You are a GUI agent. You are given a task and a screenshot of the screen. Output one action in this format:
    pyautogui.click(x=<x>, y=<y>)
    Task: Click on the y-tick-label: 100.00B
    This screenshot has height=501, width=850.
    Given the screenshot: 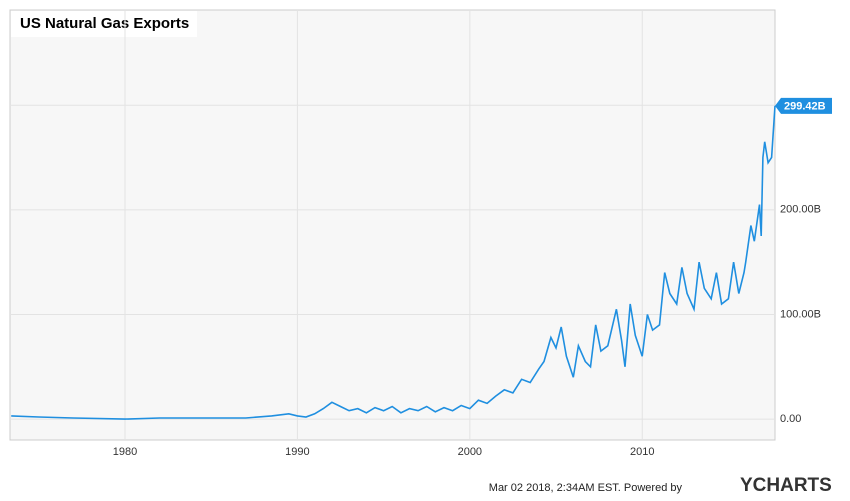 What is the action you would take?
    pyautogui.click(x=800, y=314)
    